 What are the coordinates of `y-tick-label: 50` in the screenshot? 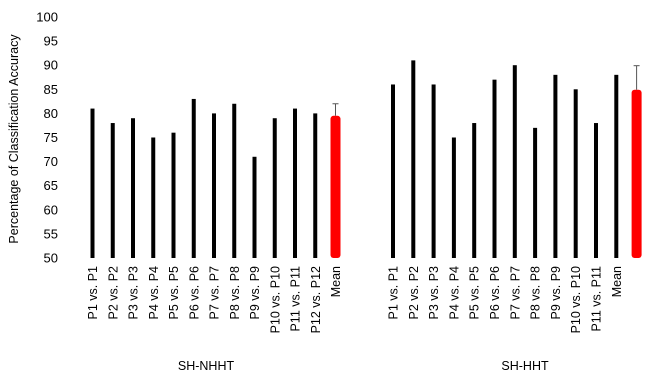 It's located at (51, 258).